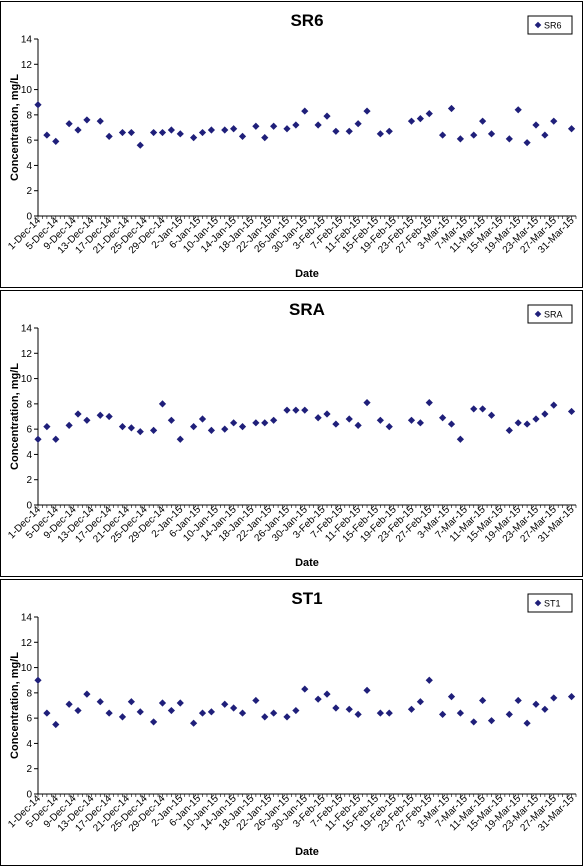  Describe the element at coordinates (27, 618) in the screenshot. I see `y-tick-label: 14` at that location.